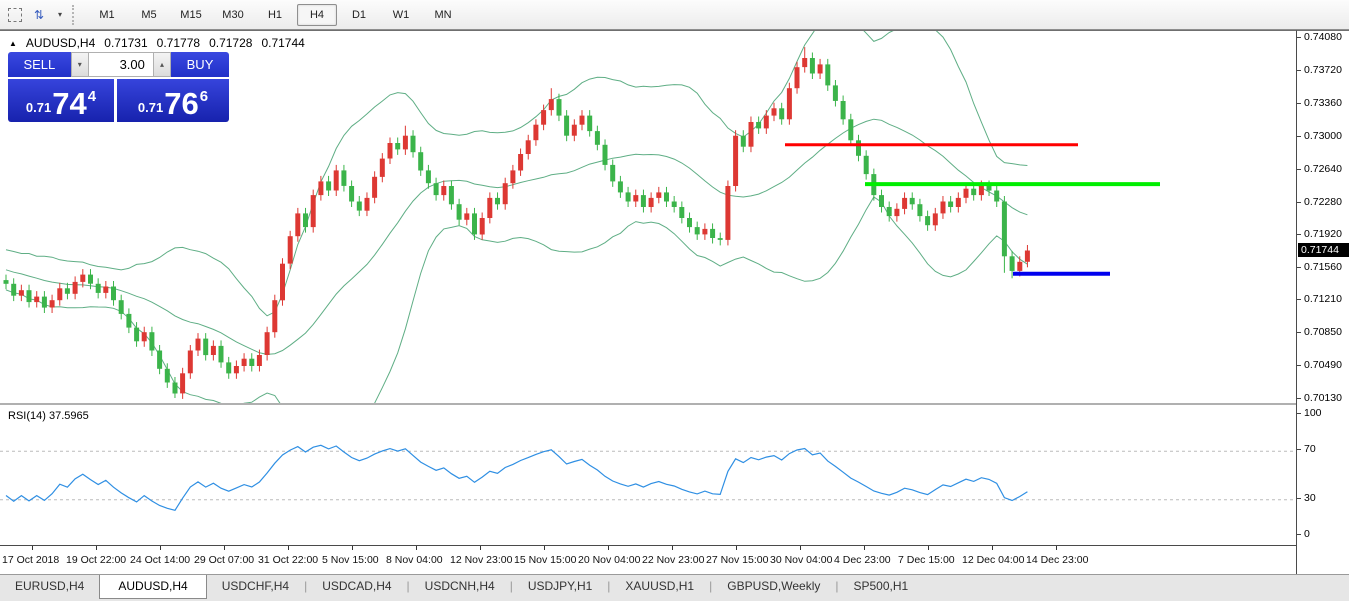 The width and height of the screenshot is (1349, 601). What do you see at coordinates (255, 586) in the screenshot?
I see `chart-tab-usdchf-h4: USDCHF,H4` at bounding box center [255, 586].